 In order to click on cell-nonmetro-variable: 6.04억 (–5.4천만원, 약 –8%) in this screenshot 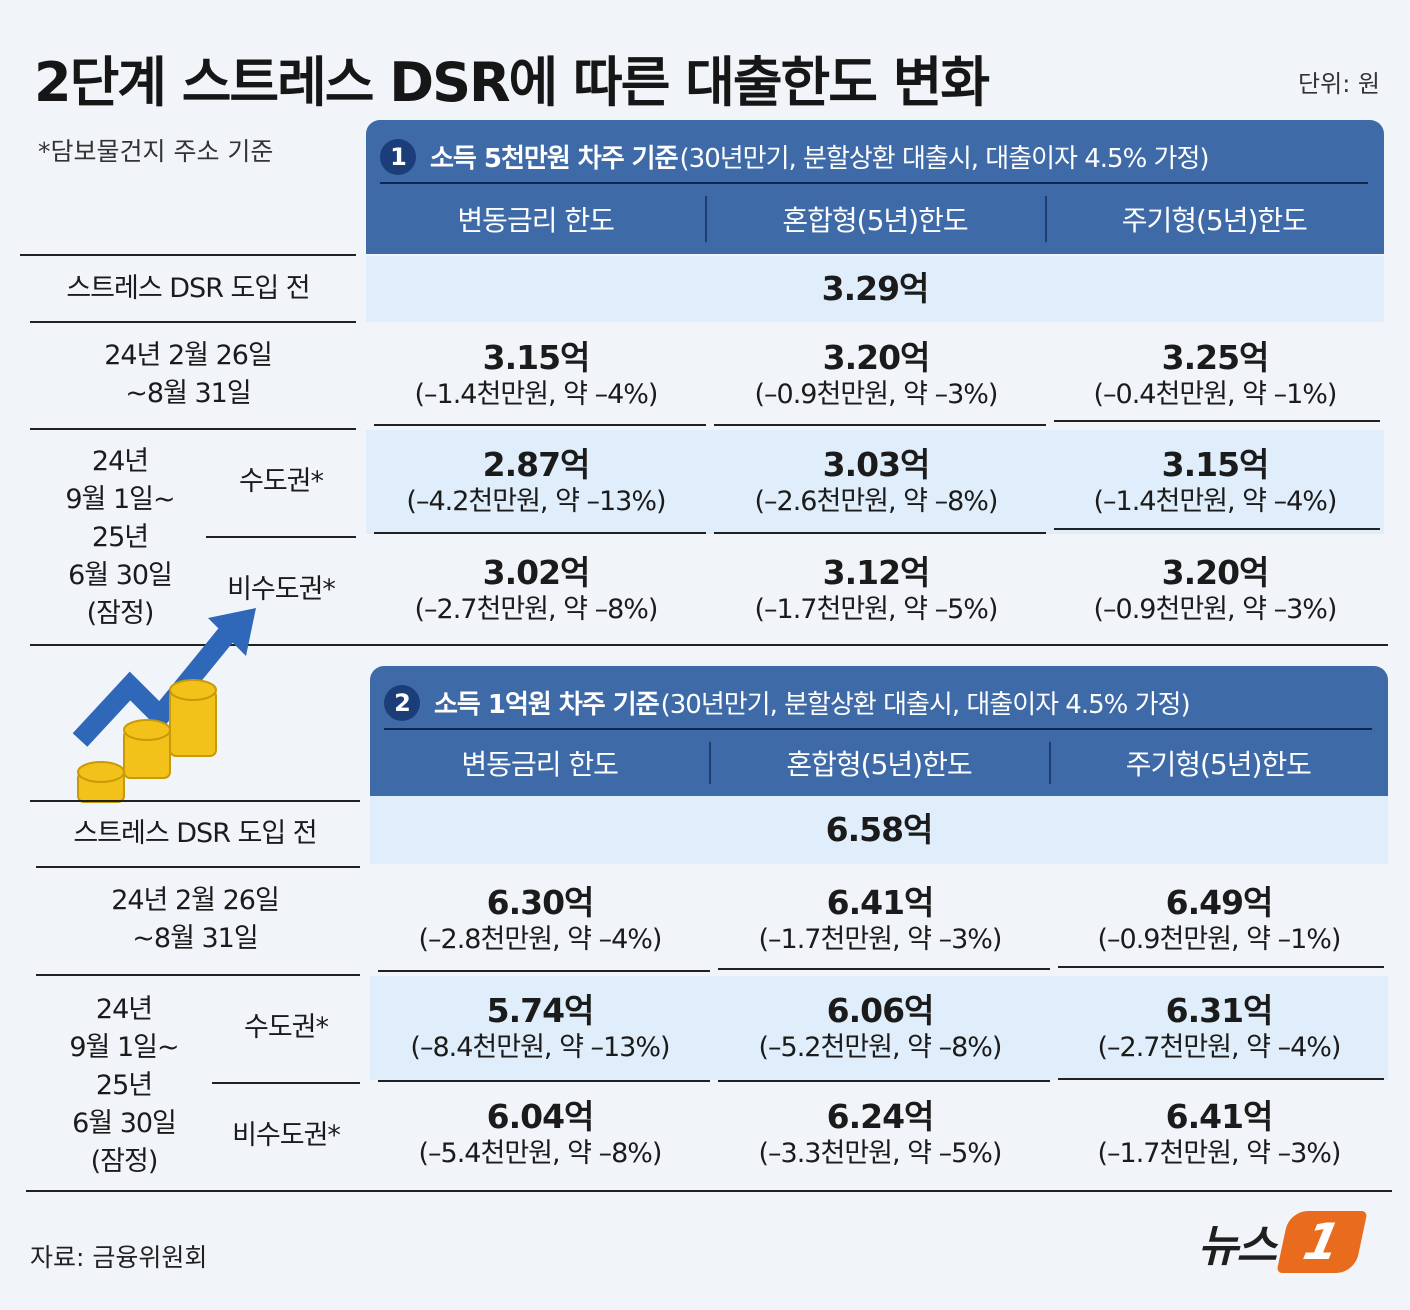, I will do `click(540, 1134)`.